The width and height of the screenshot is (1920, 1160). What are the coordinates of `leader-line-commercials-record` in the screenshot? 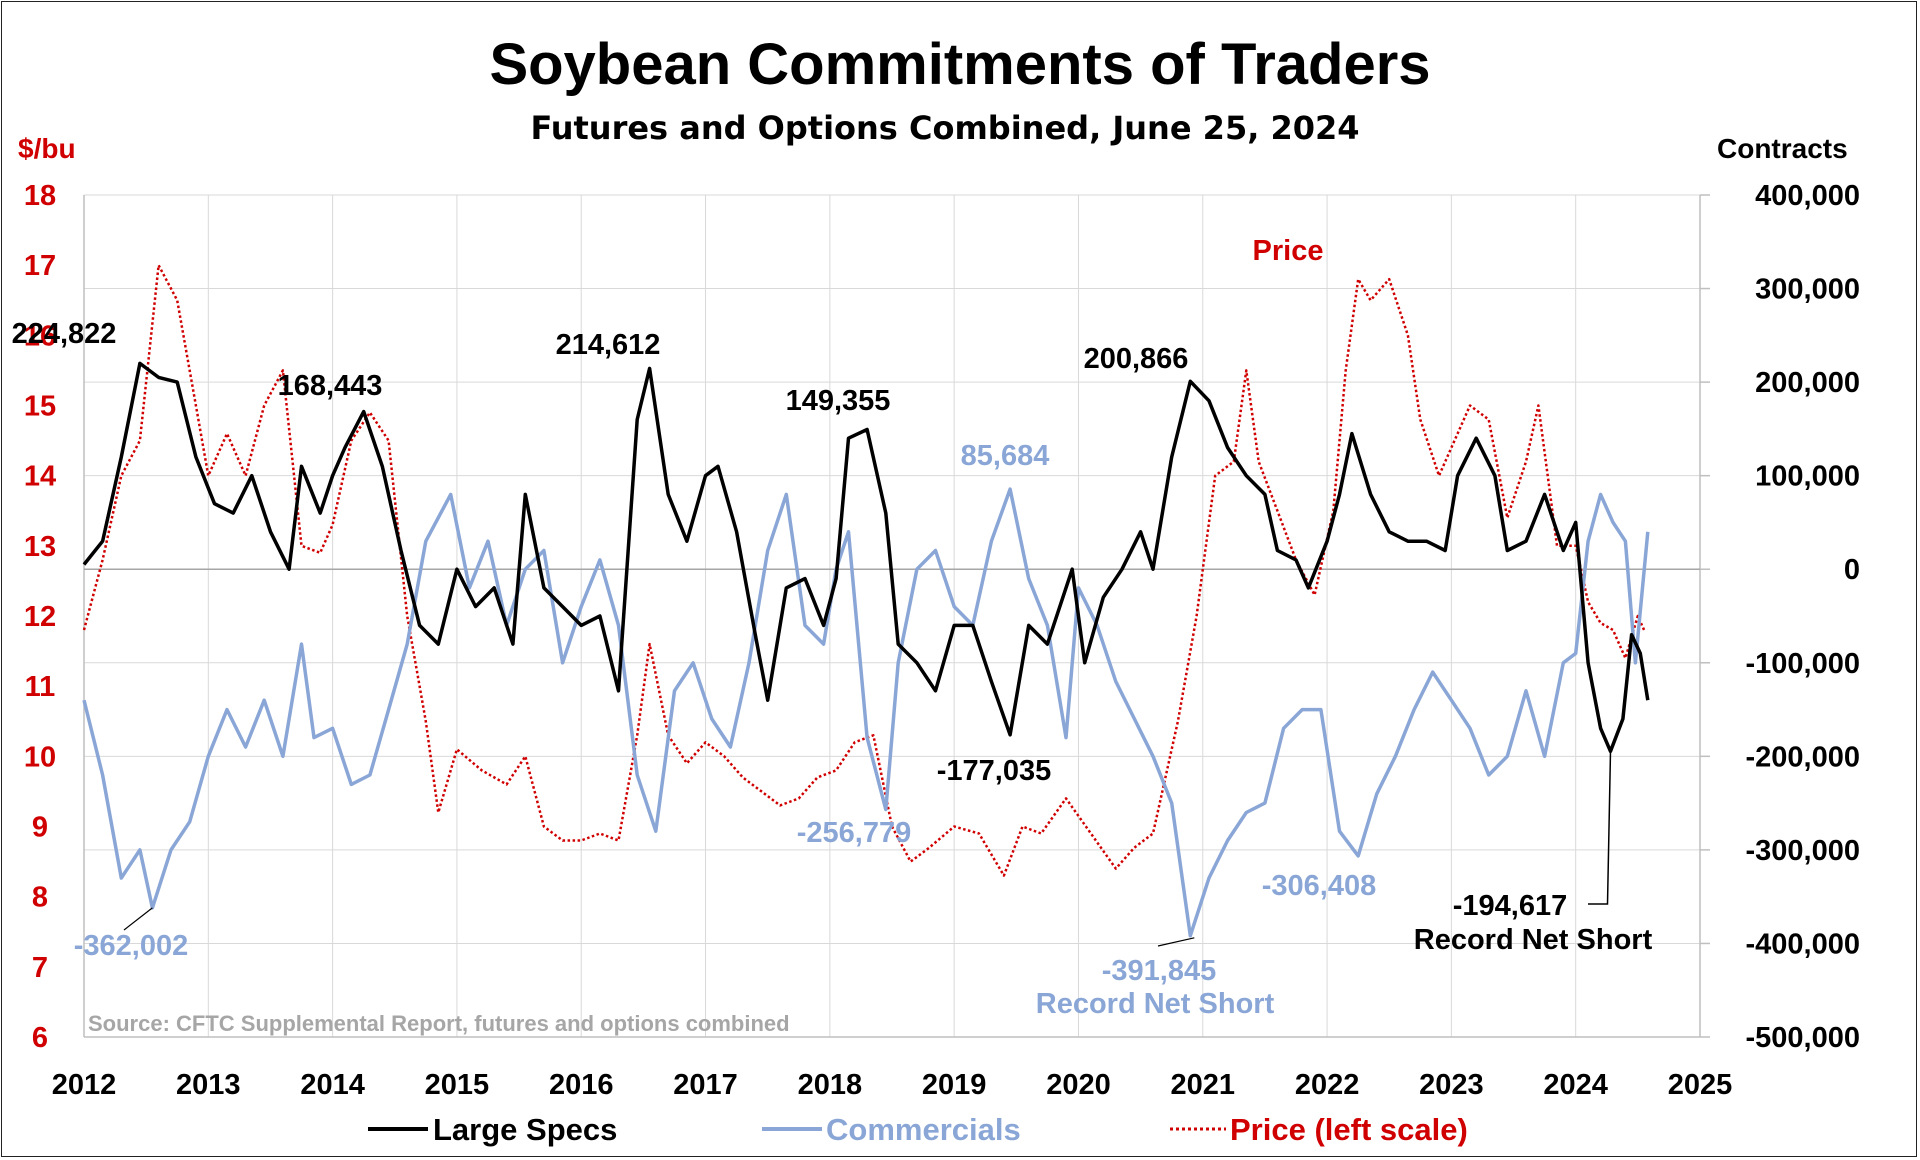 It's located at (1176, 942).